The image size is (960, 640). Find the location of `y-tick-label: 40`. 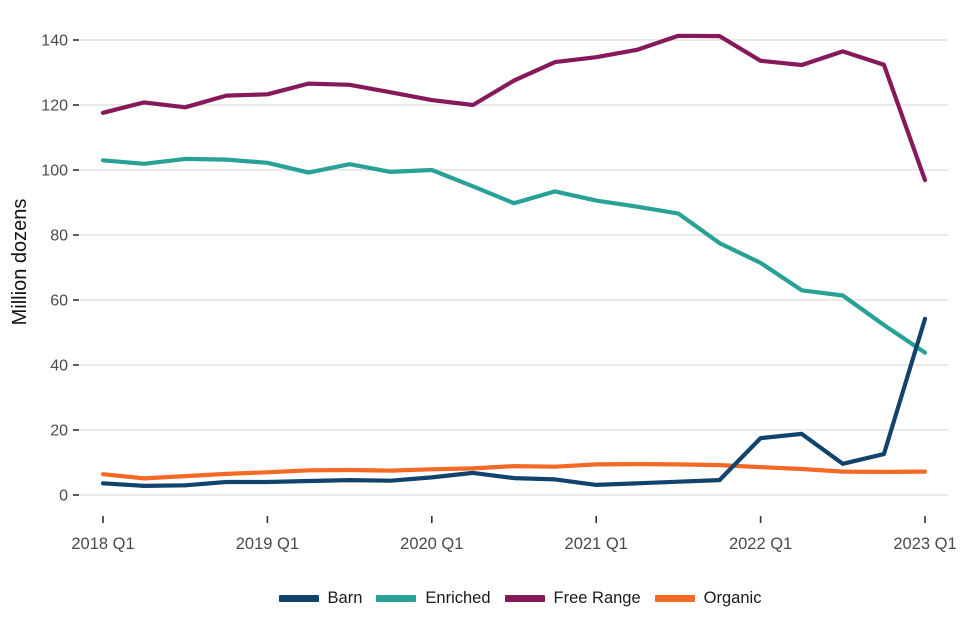

y-tick-label: 40 is located at coordinates (59, 366).